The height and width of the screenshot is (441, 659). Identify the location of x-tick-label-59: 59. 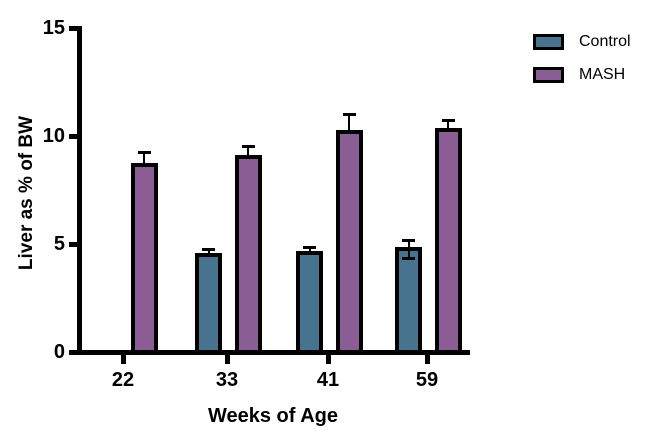
(427, 380).